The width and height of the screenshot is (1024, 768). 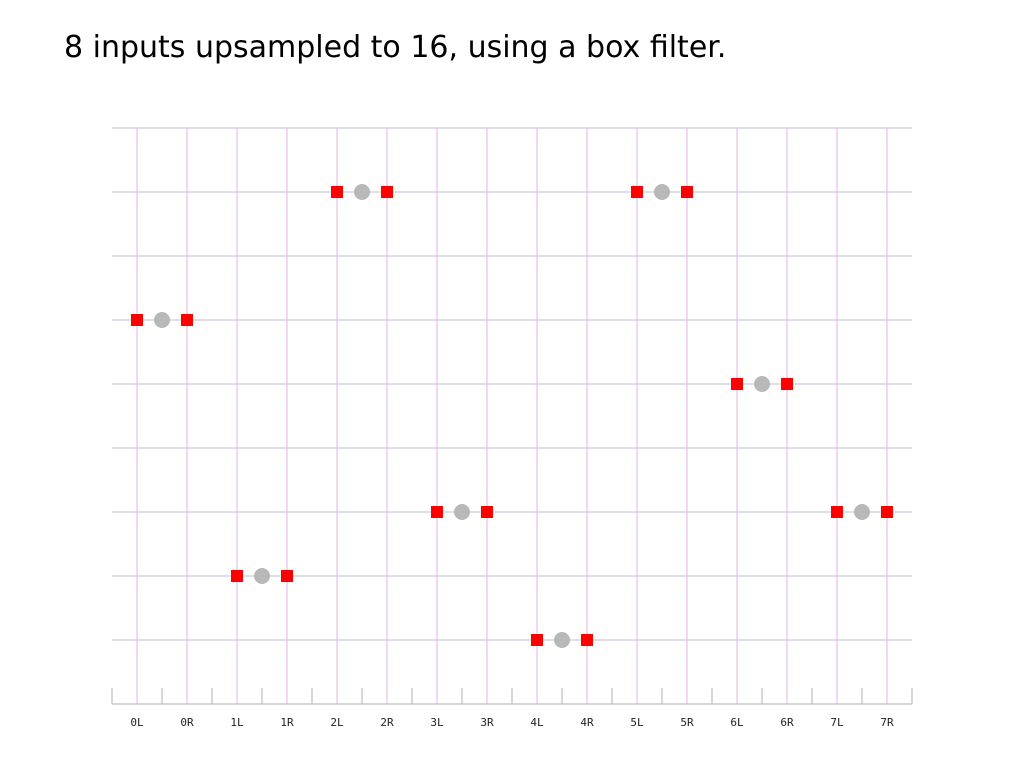 What do you see at coordinates (387, 722) in the screenshot?
I see `x-tick-label-2R: 2R` at bounding box center [387, 722].